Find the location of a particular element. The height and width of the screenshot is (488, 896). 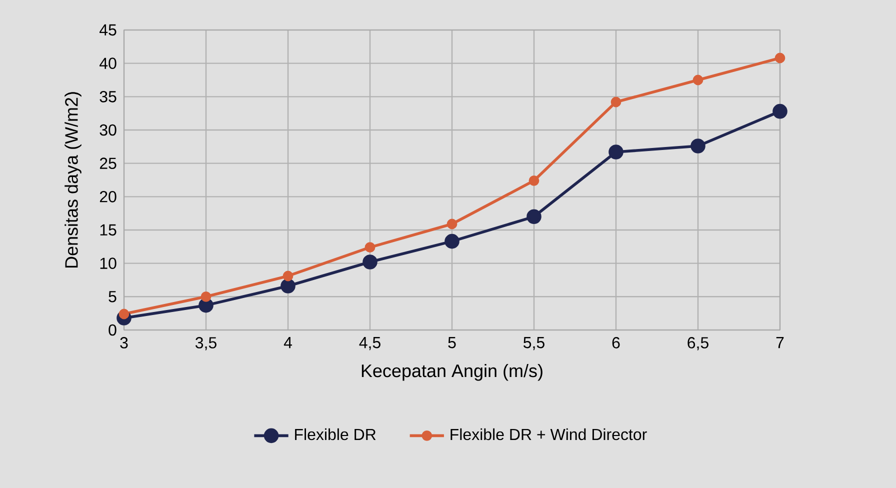

x-tick-label: 5 is located at coordinates (452, 342).